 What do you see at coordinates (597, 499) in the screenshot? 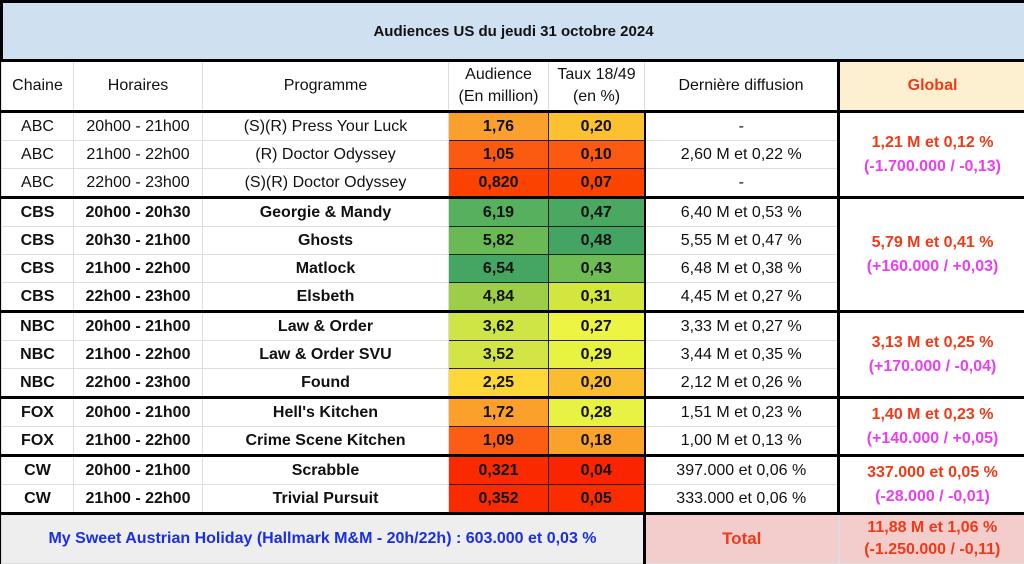
I see `cell-taux: 0,05` at bounding box center [597, 499].